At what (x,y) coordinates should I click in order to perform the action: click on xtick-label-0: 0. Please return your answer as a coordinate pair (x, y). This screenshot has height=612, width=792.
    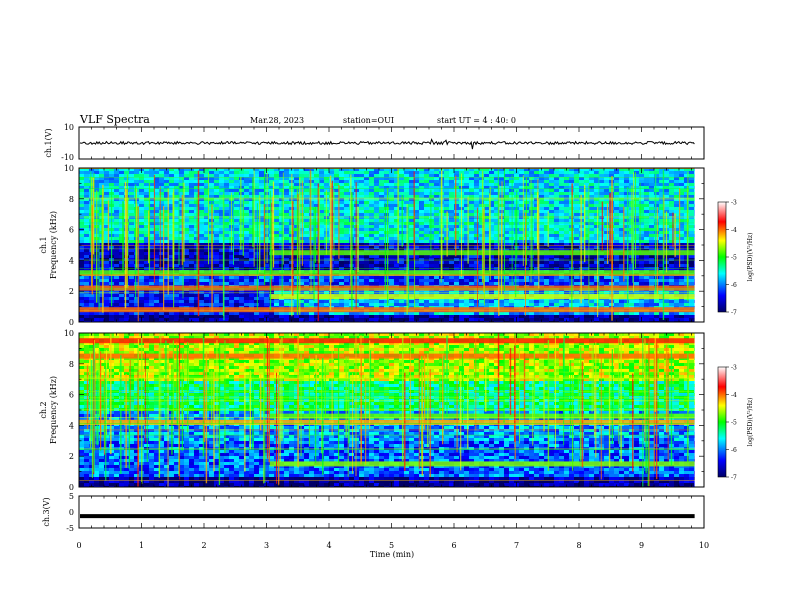
    Looking at the image, I should click on (78, 545).